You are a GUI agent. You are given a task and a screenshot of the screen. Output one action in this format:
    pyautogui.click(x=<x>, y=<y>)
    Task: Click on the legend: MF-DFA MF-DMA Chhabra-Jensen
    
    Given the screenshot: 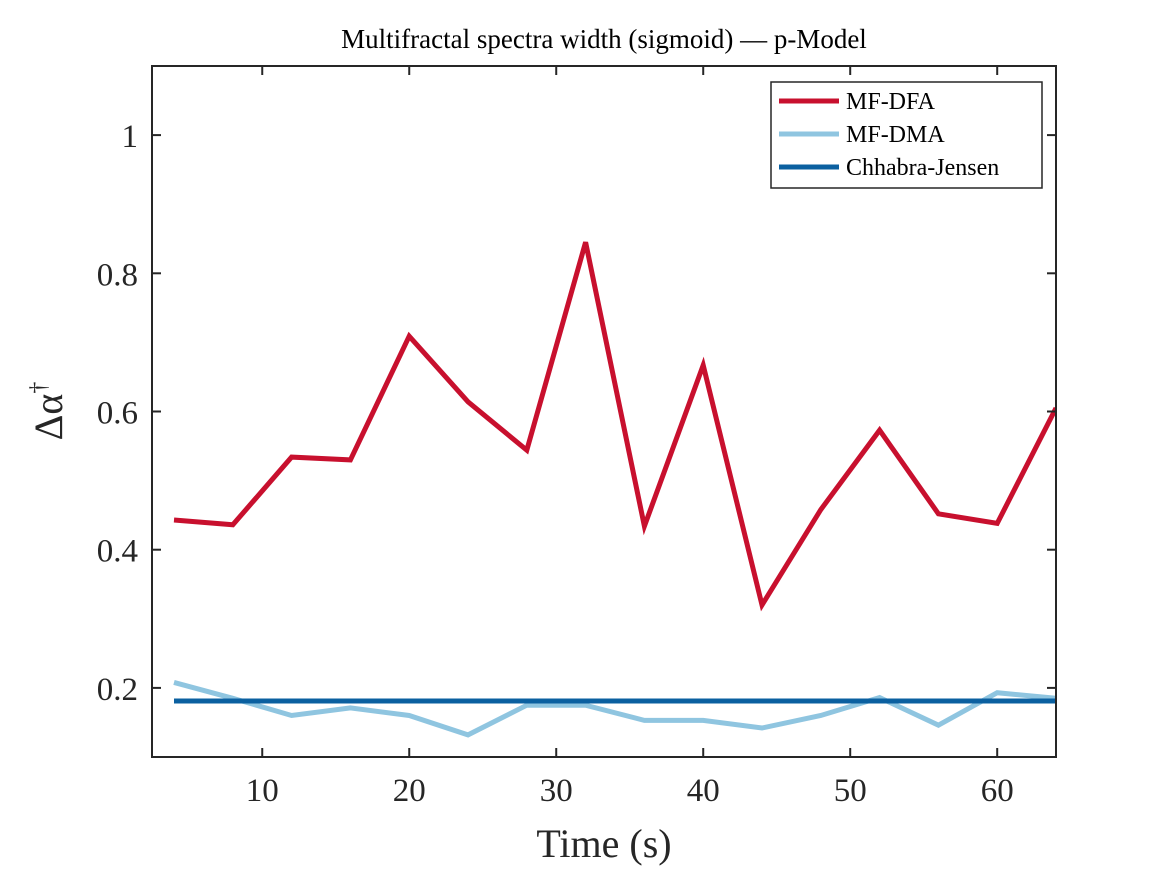 What is the action you would take?
    pyautogui.click(x=906, y=135)
    